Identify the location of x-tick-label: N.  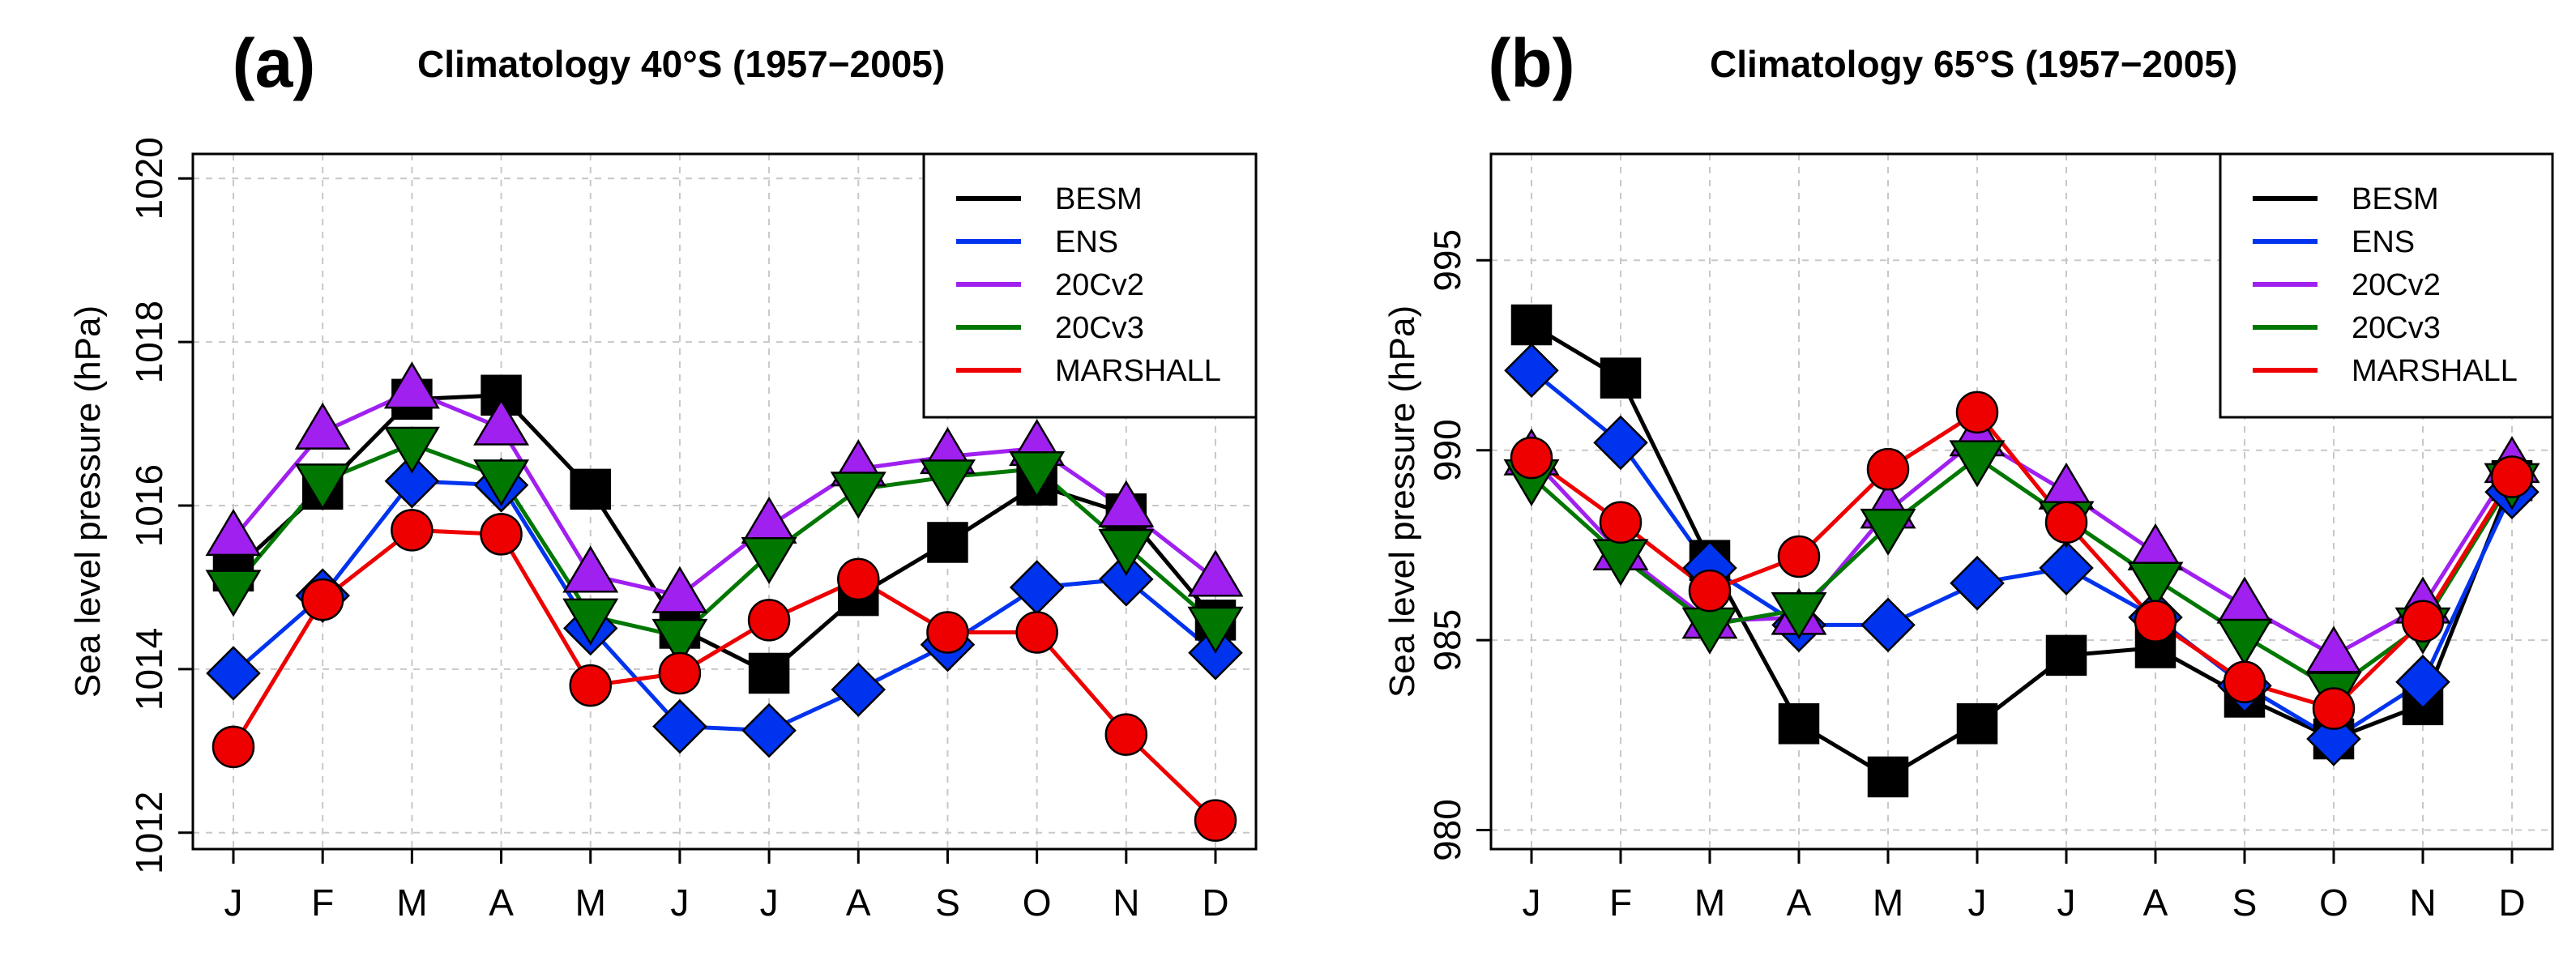
(1126, 902).